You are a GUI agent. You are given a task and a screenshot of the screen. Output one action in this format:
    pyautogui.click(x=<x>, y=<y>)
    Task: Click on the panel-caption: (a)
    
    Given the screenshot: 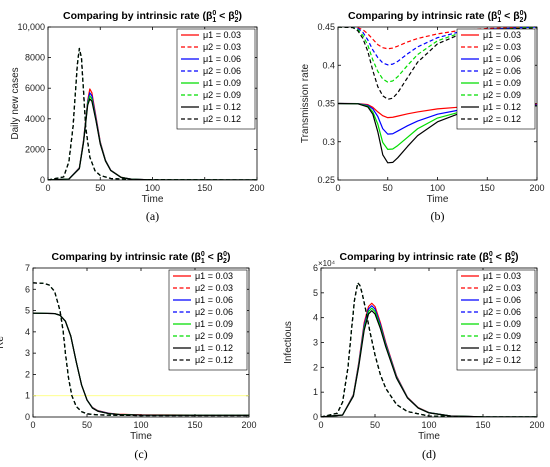 What is the action you would take?
    pyautogui.click(x=152, y=216)
    